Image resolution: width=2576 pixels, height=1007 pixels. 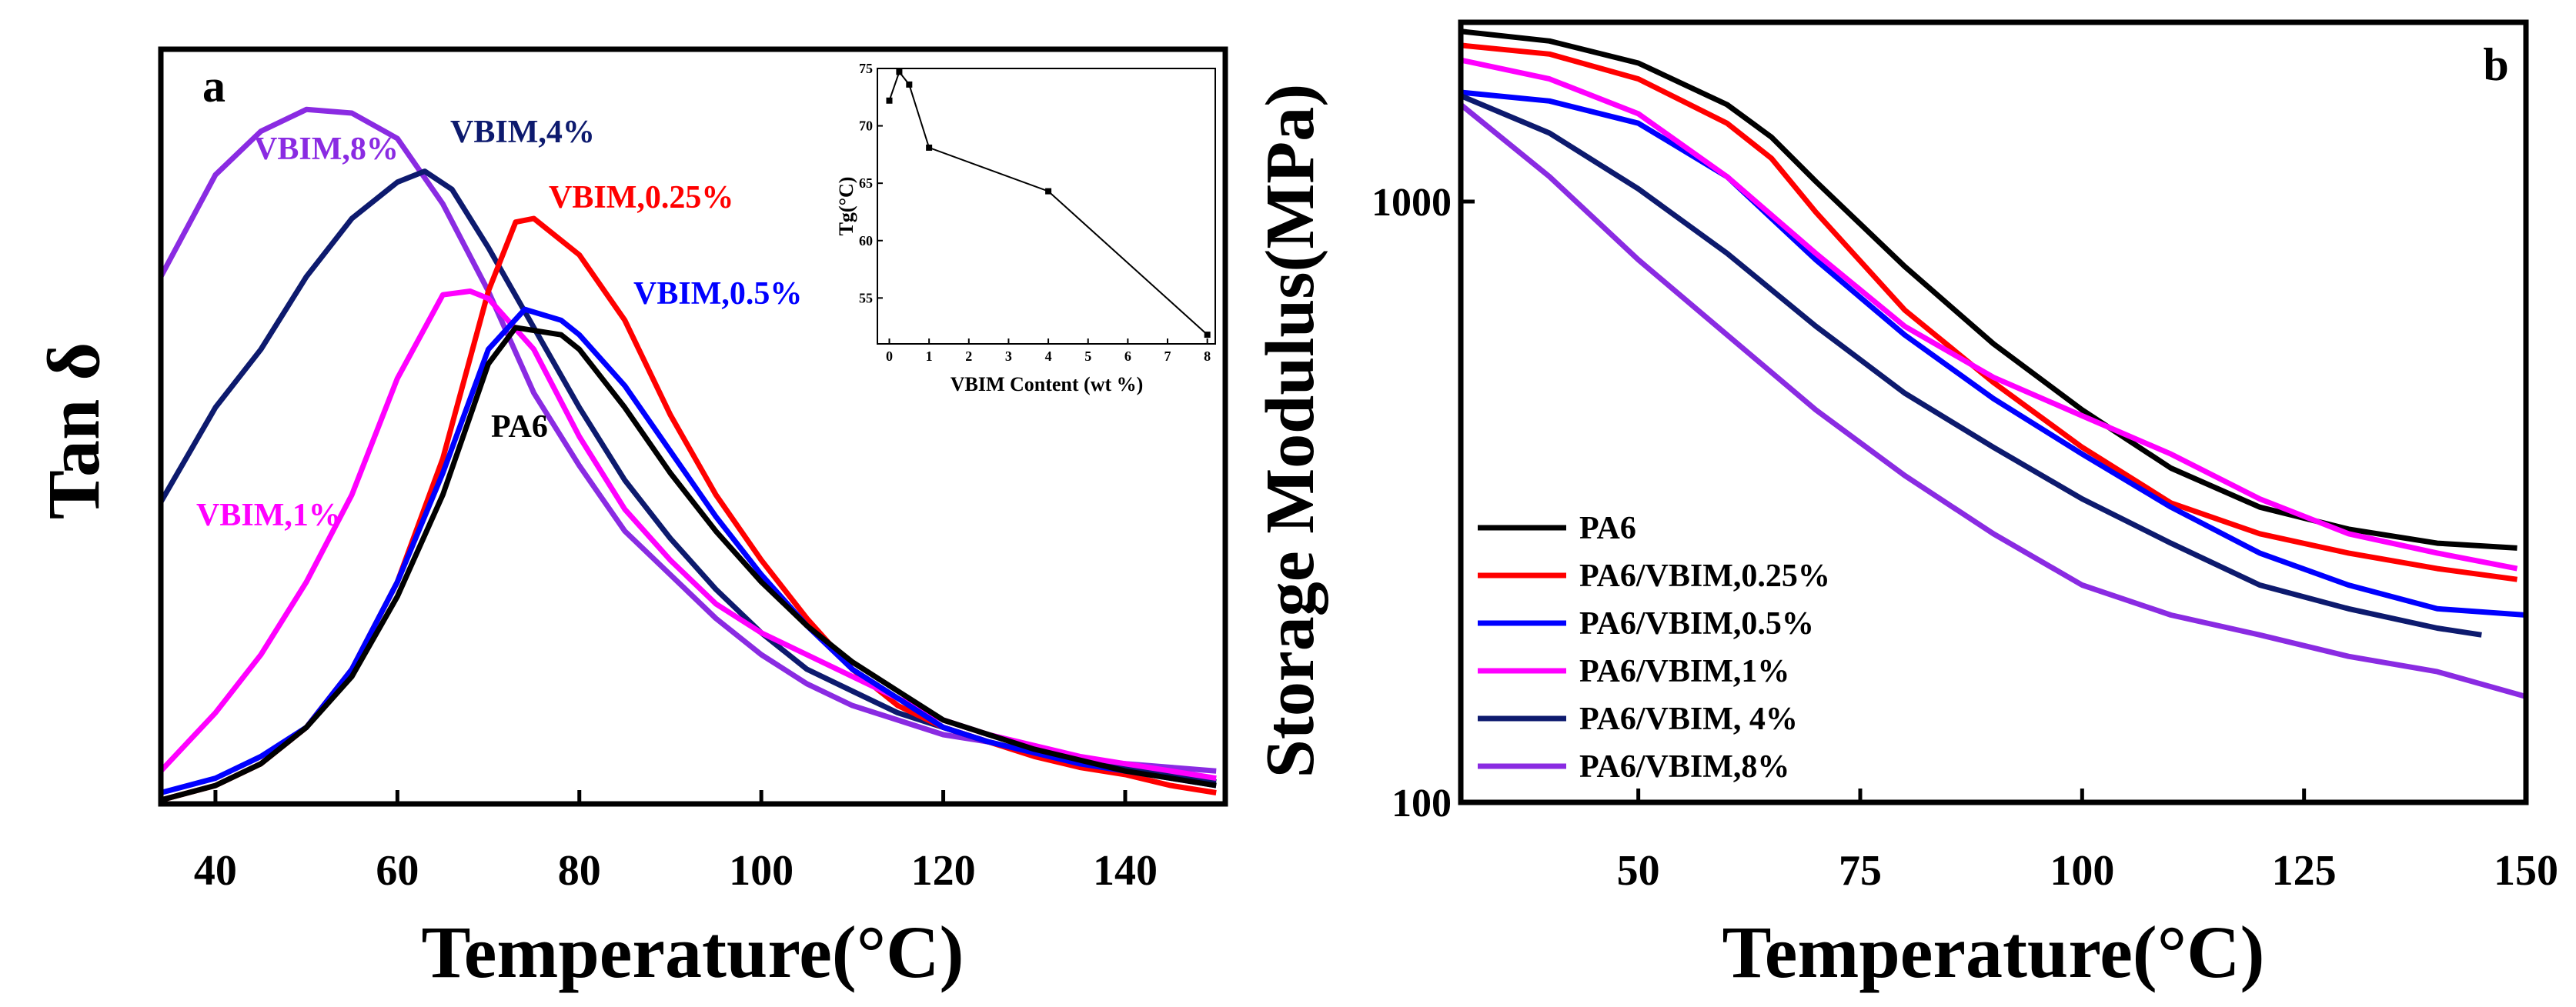 I want to click on inset-plot, so click(x=1048, y=203).